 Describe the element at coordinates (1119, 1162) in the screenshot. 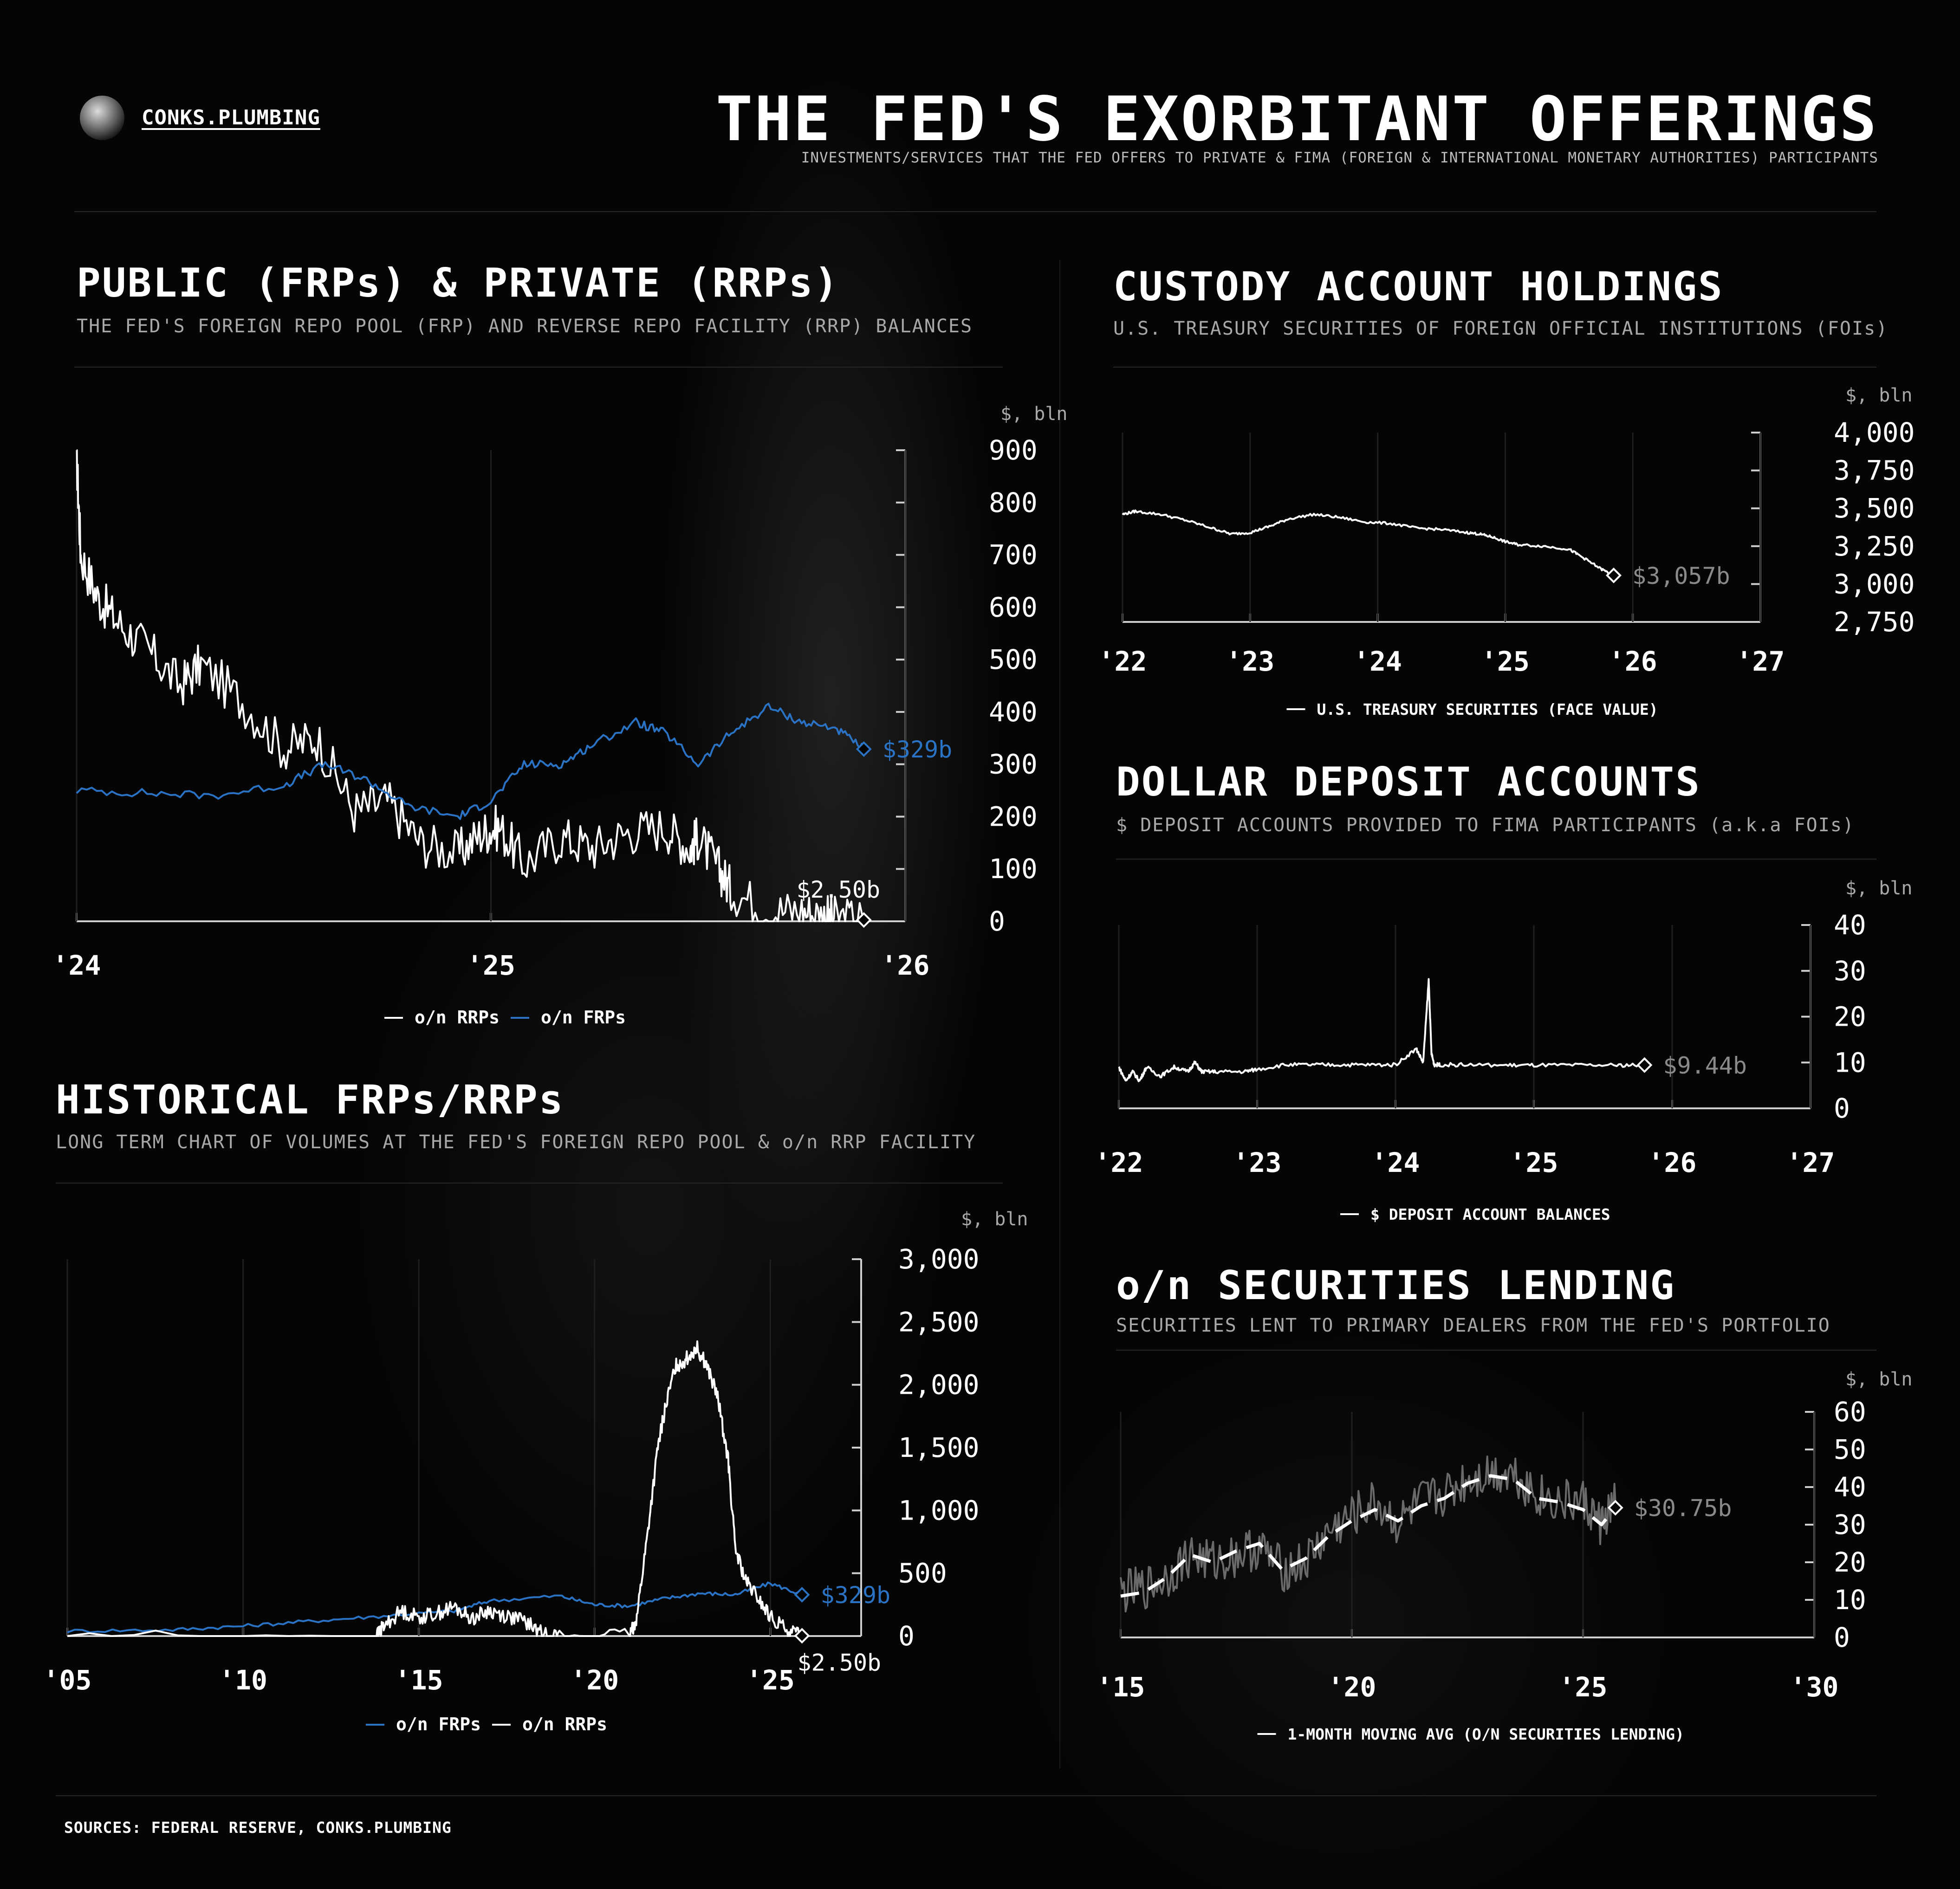

I see `deposits-x-tick-label: '22` at that location.